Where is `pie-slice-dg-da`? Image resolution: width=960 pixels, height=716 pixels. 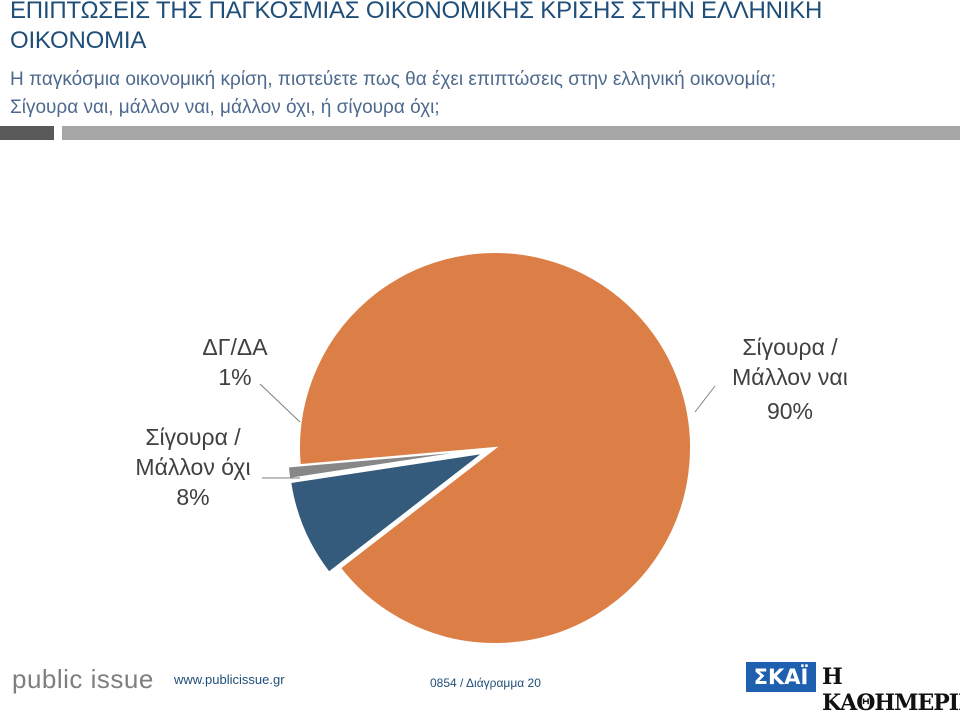 pie-slice-dg-da is located at coordinates (385, 464).